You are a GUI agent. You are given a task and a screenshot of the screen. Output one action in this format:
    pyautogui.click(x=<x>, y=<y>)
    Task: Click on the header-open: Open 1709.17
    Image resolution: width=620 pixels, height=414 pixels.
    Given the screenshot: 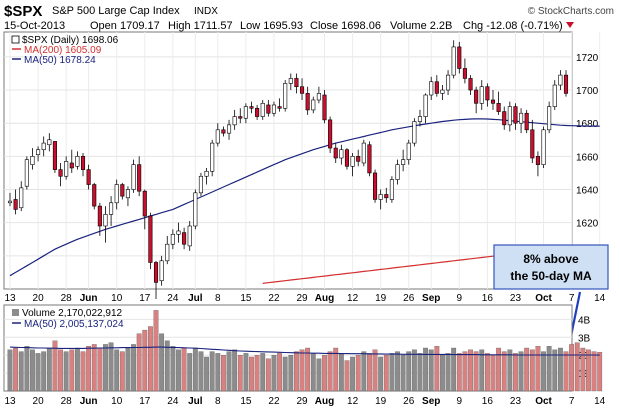 What is the action you would take?
    pyautogui.click(x=125, y=26)
    